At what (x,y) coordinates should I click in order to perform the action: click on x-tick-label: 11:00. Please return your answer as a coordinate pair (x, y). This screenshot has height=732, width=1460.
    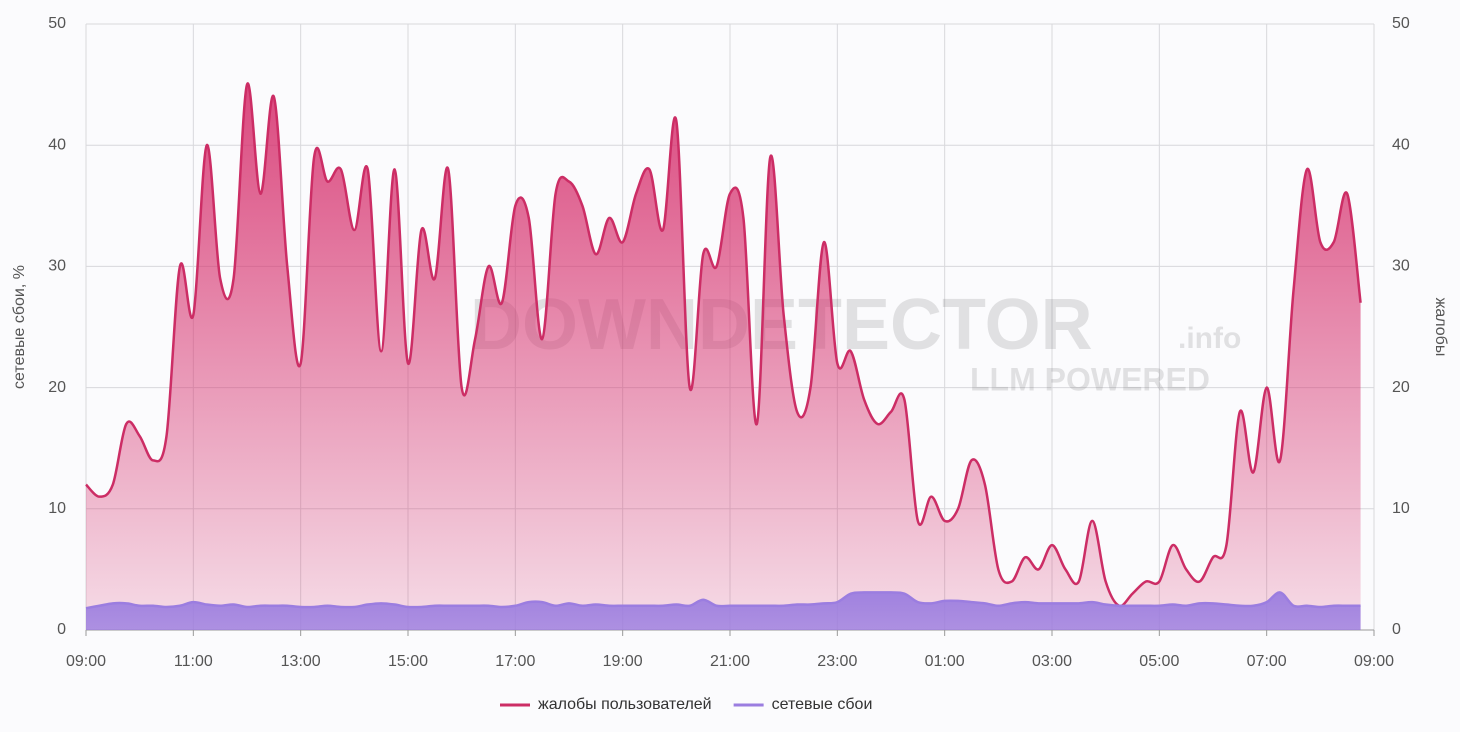
    Looking at the image, I should click on (193, 661).